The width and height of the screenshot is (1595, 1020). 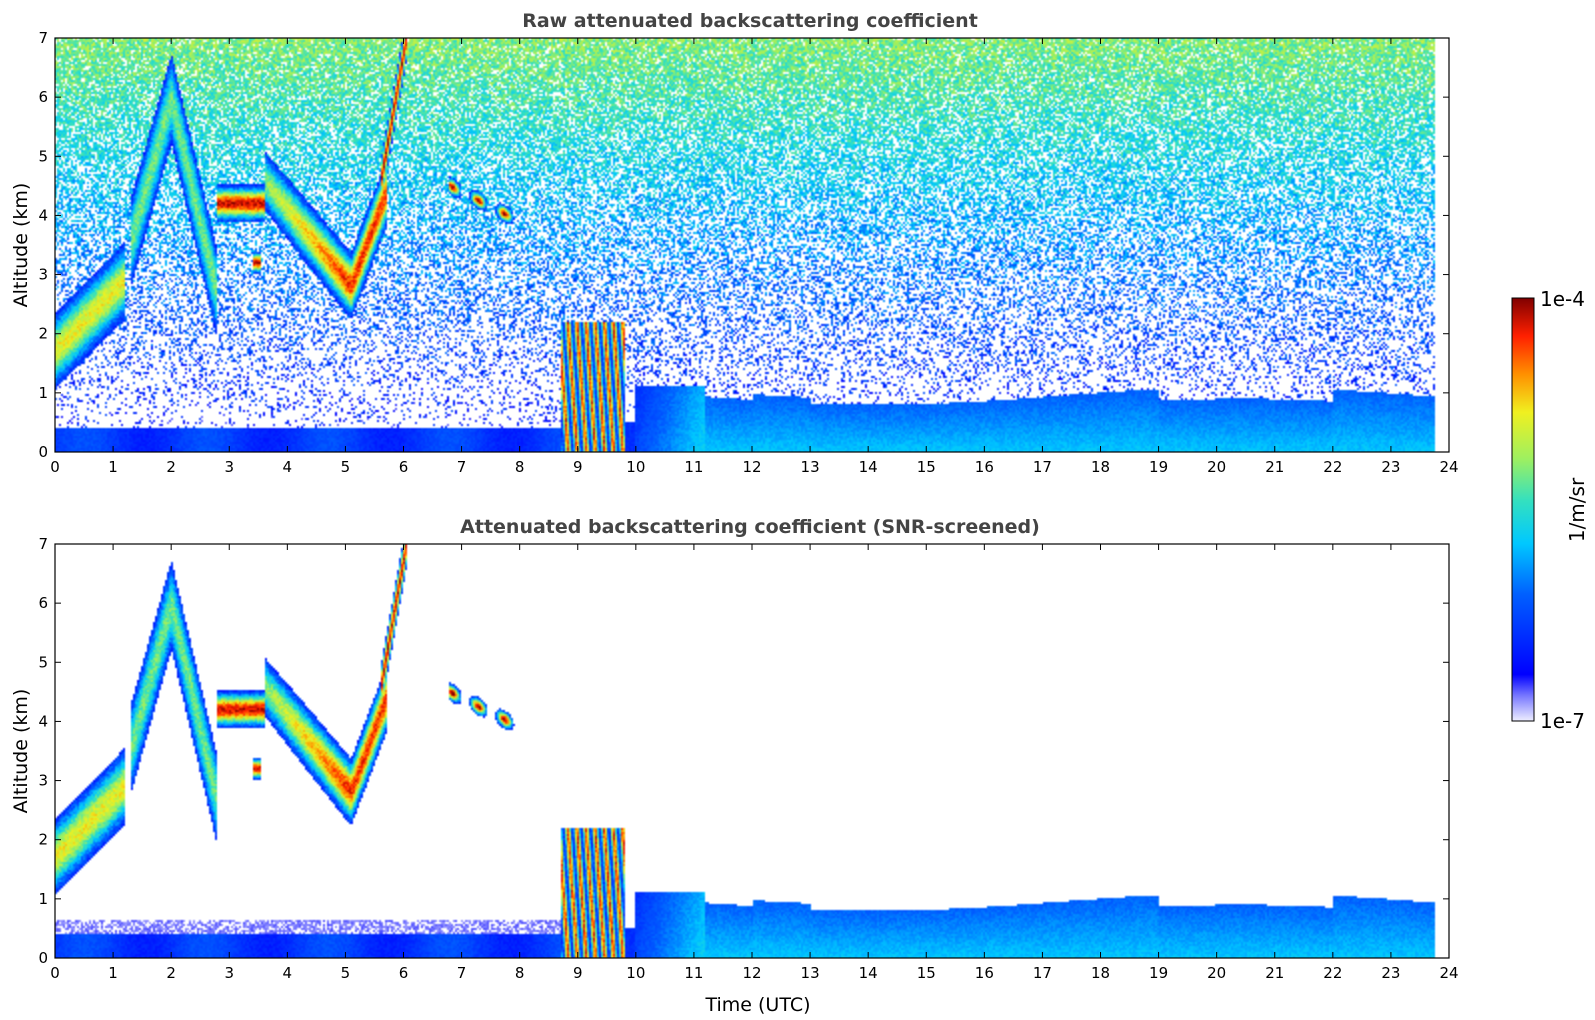 I want to click on panel2-x-label: Time (UTC), so click(x=757, y=1005).